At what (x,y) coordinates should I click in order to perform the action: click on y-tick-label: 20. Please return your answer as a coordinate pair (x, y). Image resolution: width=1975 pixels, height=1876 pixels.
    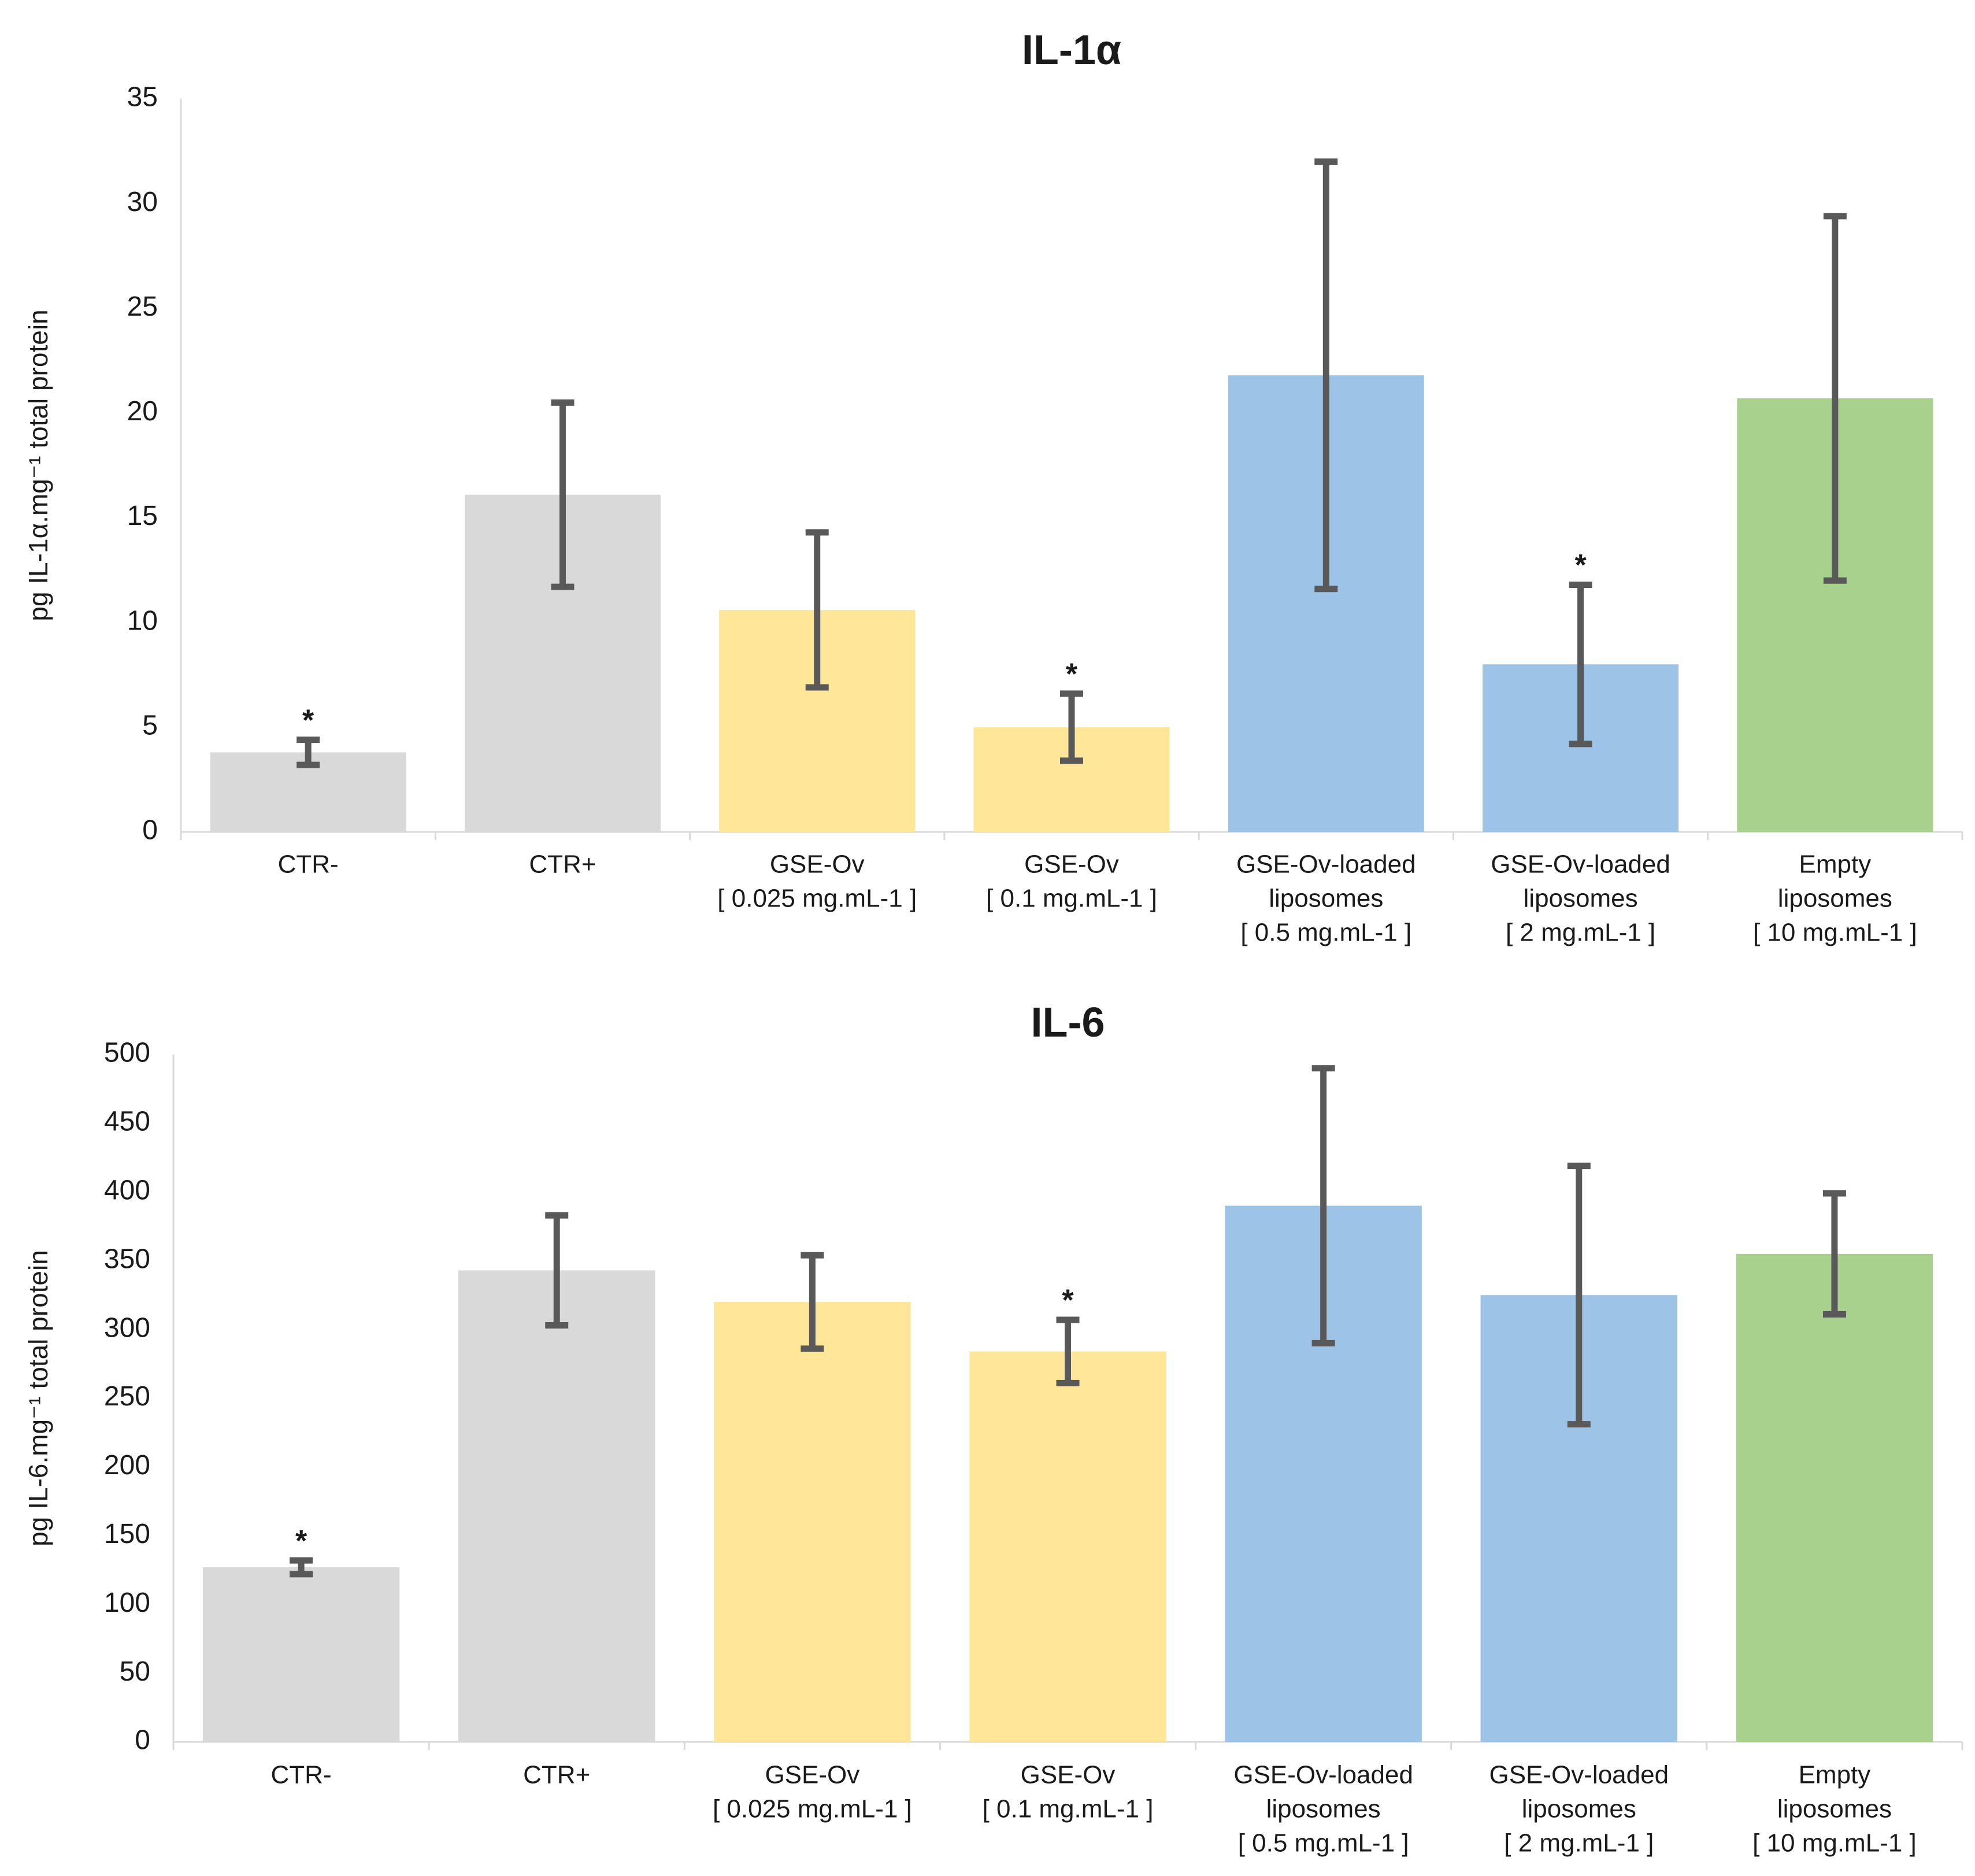
    Looking at the image, I should click on (142, 412).